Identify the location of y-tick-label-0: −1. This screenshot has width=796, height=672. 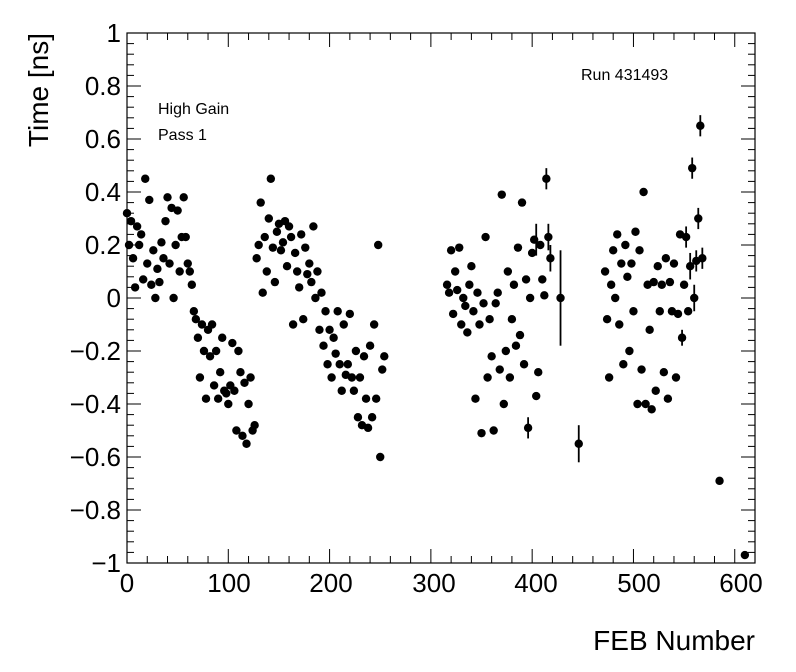
(106, 563).